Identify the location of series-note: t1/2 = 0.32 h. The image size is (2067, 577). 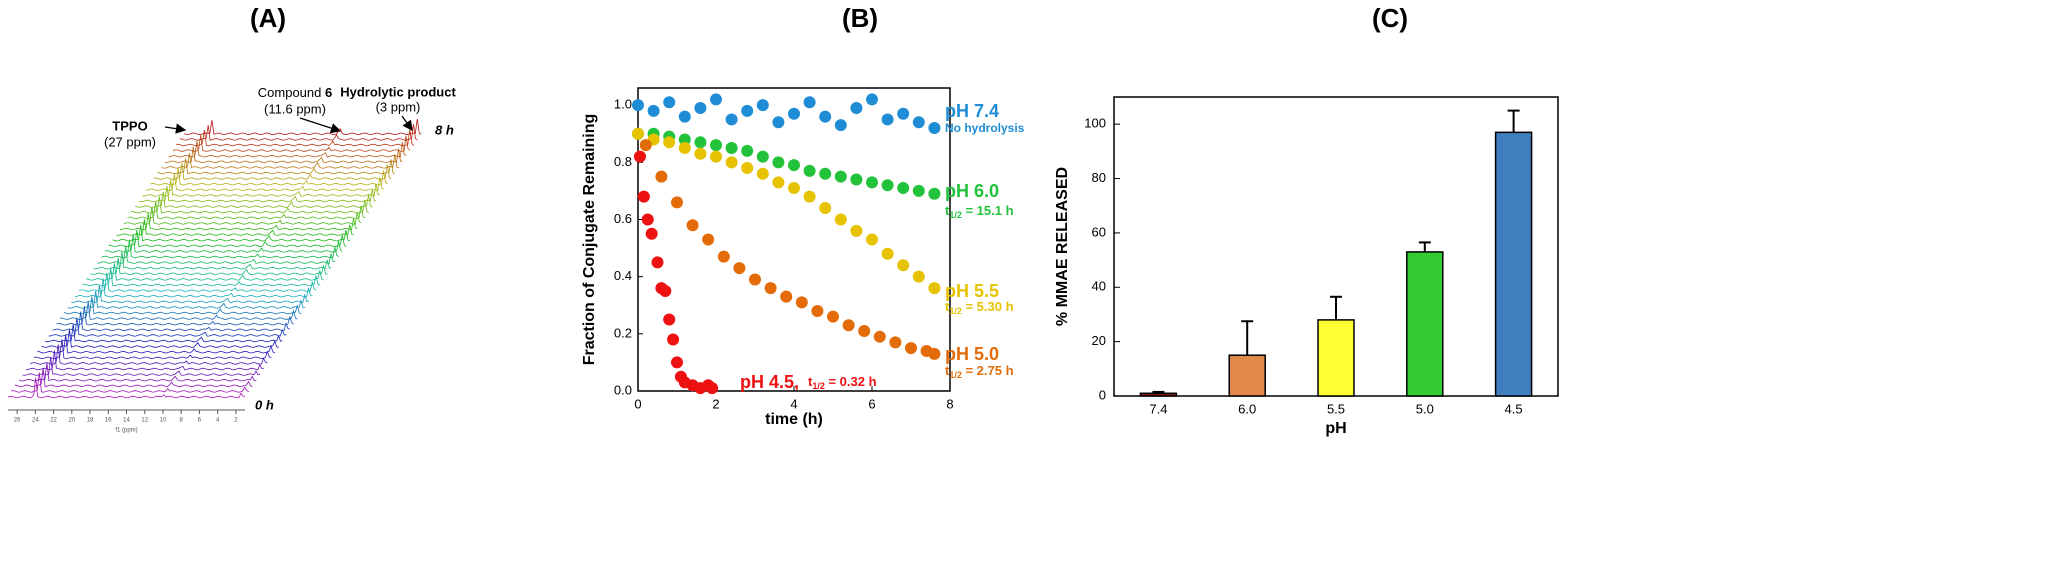
(842, 382).